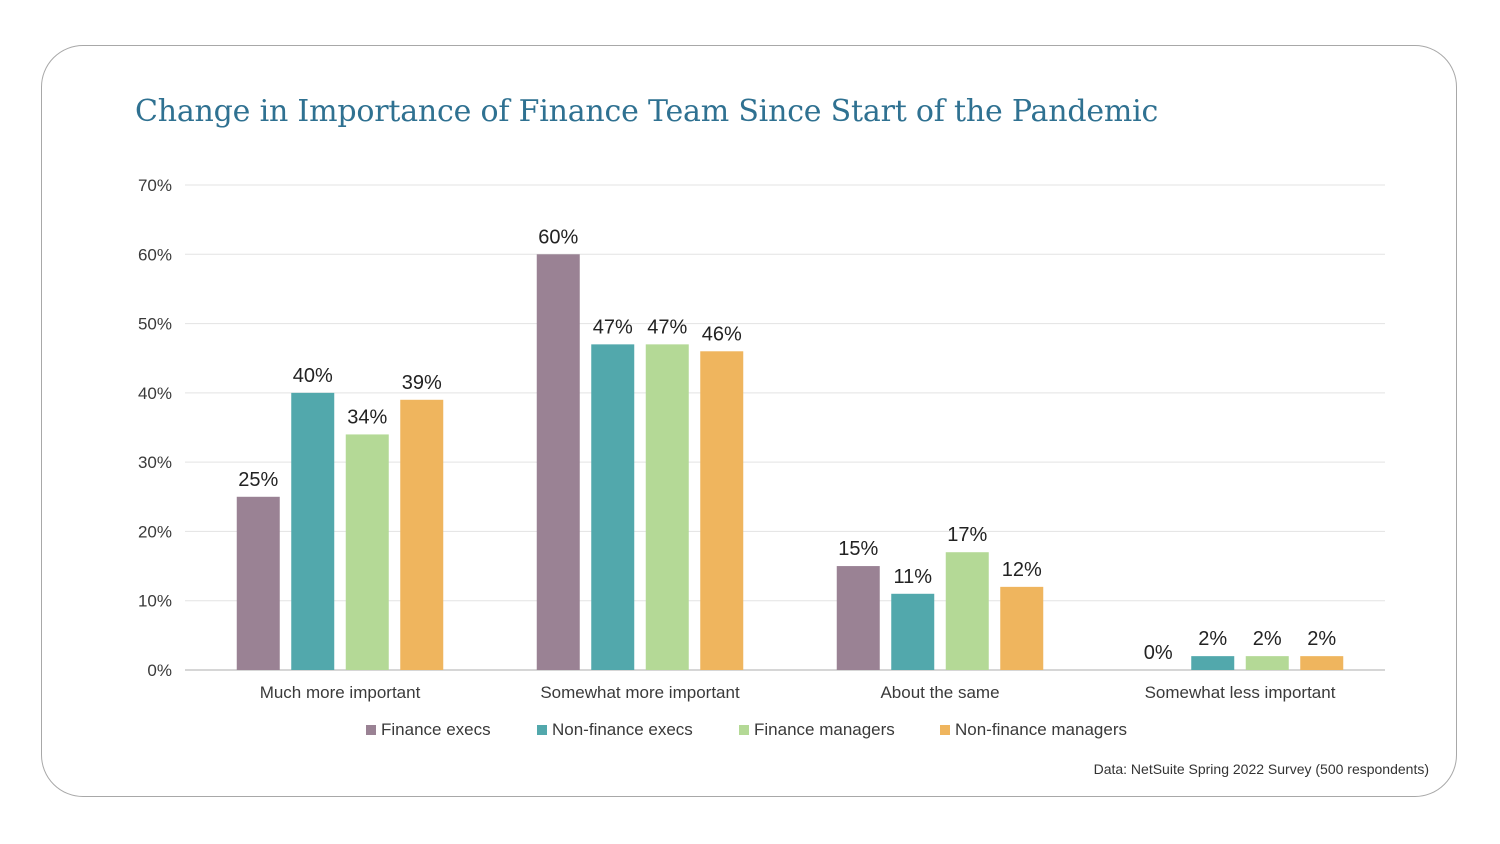 This screenshot has width=1500, height=844. I want to click on legend-label: Finance managers, so click(824, 729).